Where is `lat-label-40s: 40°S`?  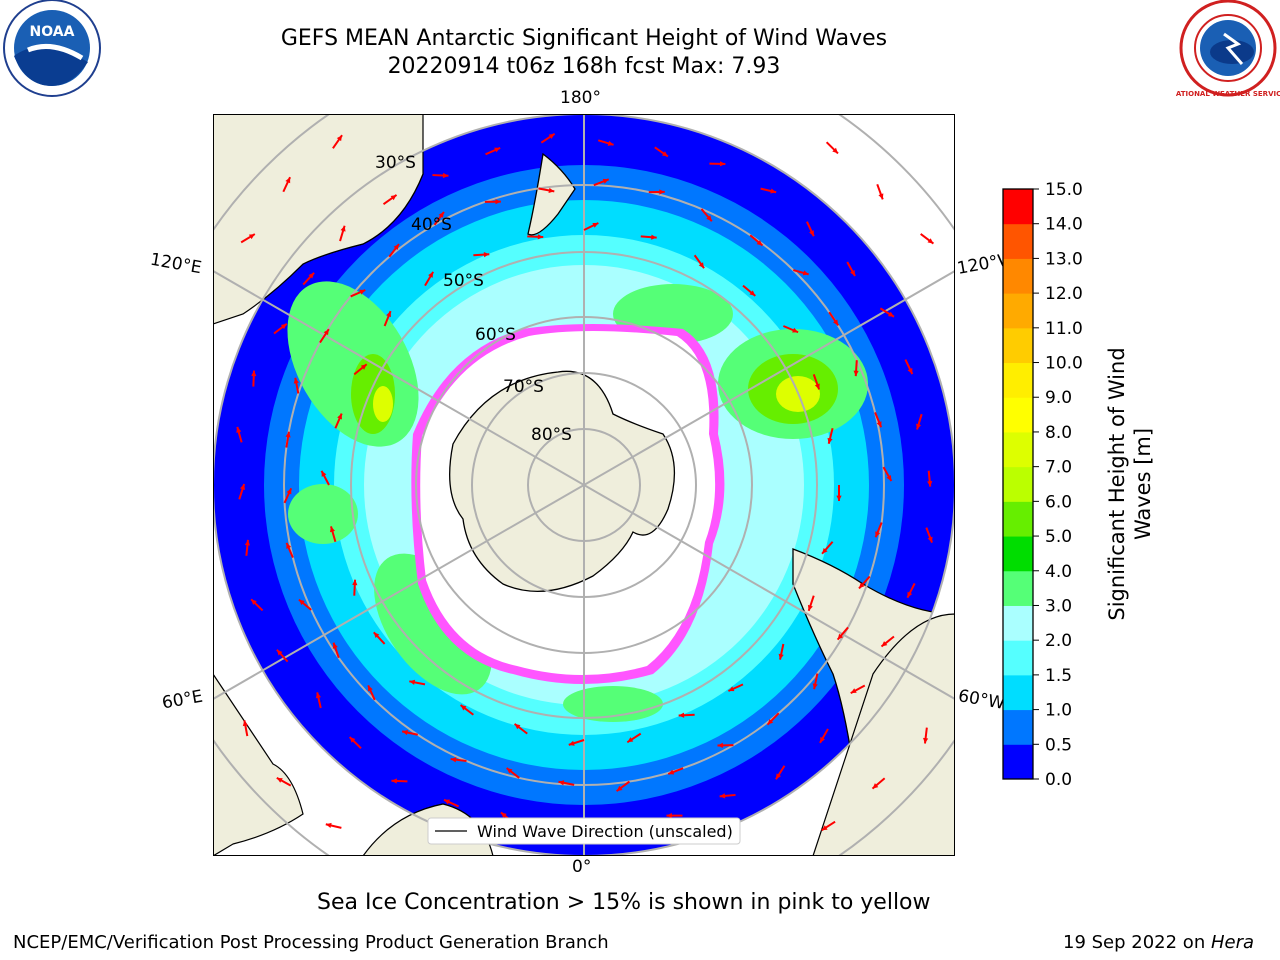 lat-label-40s: 40°S is located at coordinates (431, 225).